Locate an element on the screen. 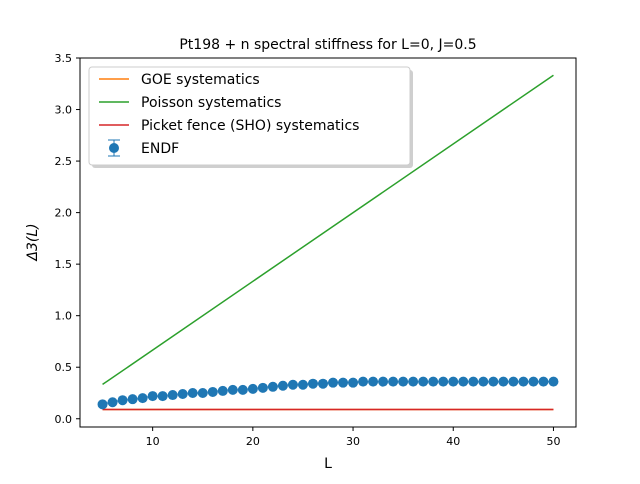 This screenshot has height=484, width=640. y-tick-label: 2.5 is located at coordinates (64, 161).